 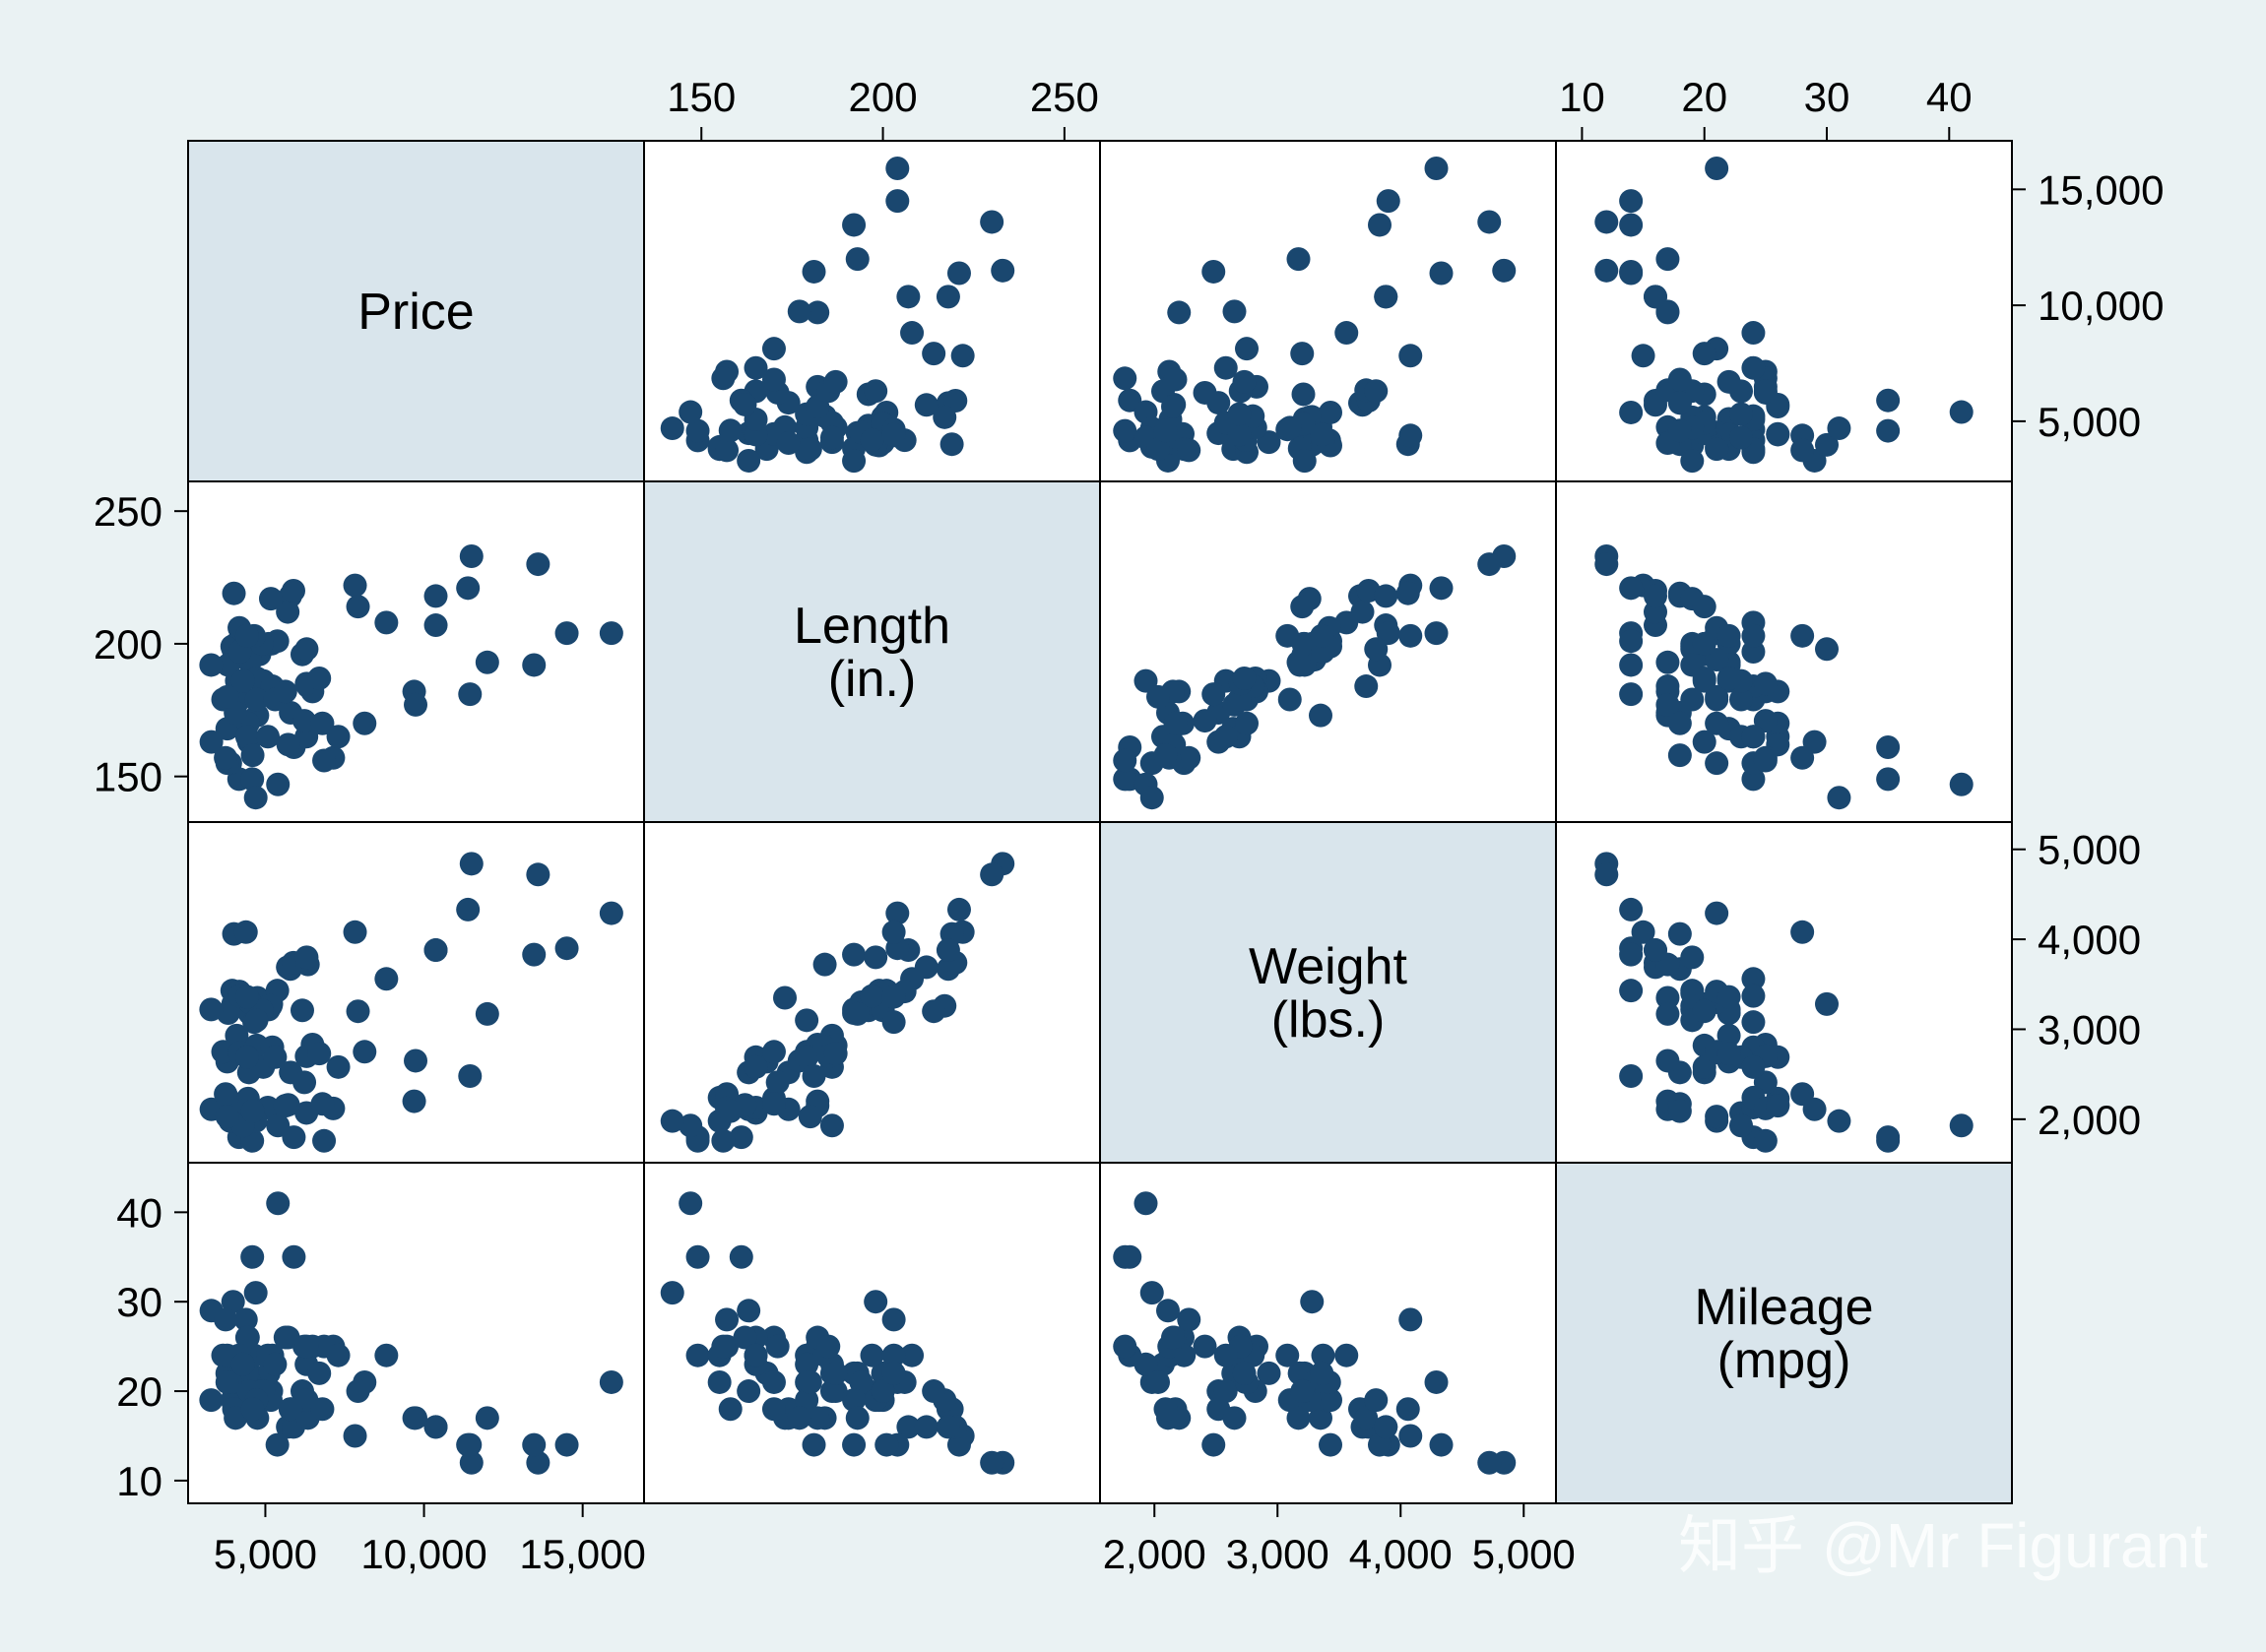 I want to click on diagonal-label-mileage: (mpg), so click(x=1784, y=1360).